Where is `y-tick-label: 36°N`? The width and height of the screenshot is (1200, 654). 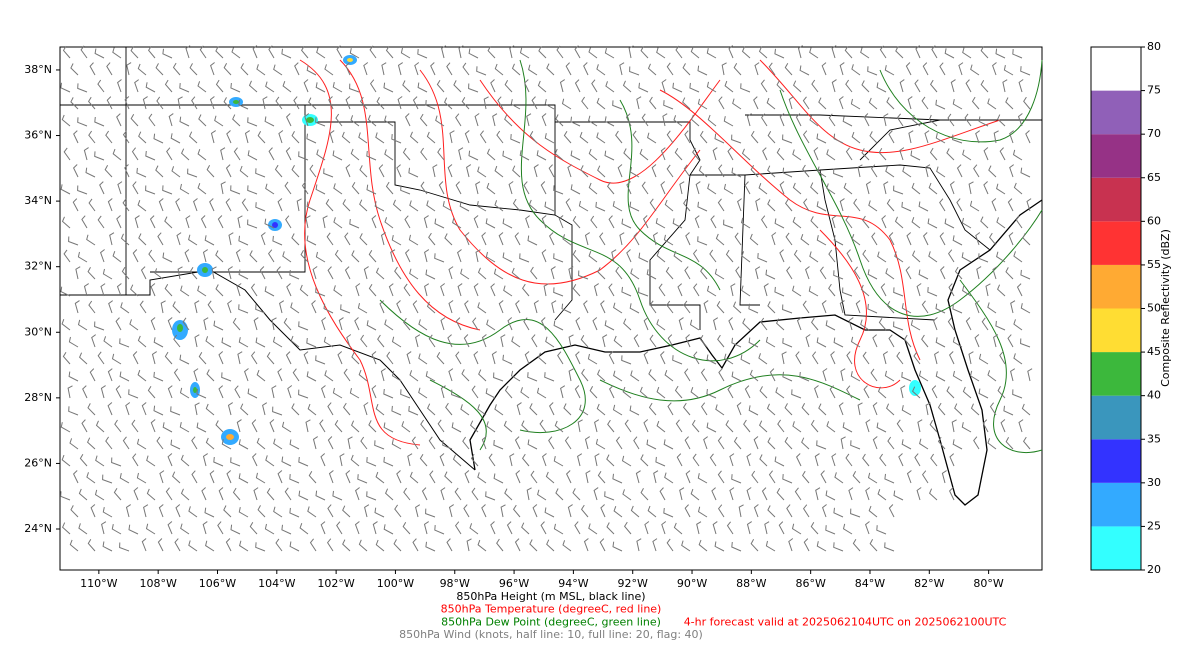 y-tick-label: 36°N is located at coordinates (38, 135).